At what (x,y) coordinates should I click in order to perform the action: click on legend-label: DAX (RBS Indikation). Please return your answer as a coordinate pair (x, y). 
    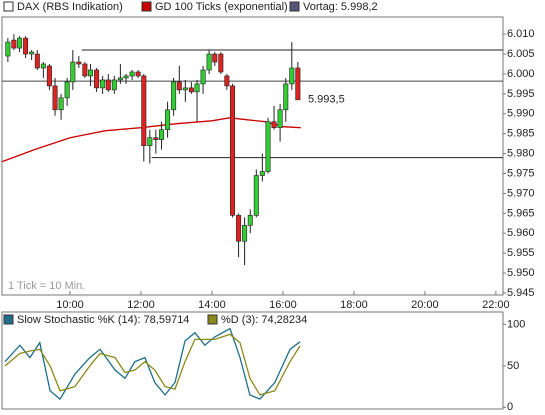
    Looking at the image, I should click on (70, 7).